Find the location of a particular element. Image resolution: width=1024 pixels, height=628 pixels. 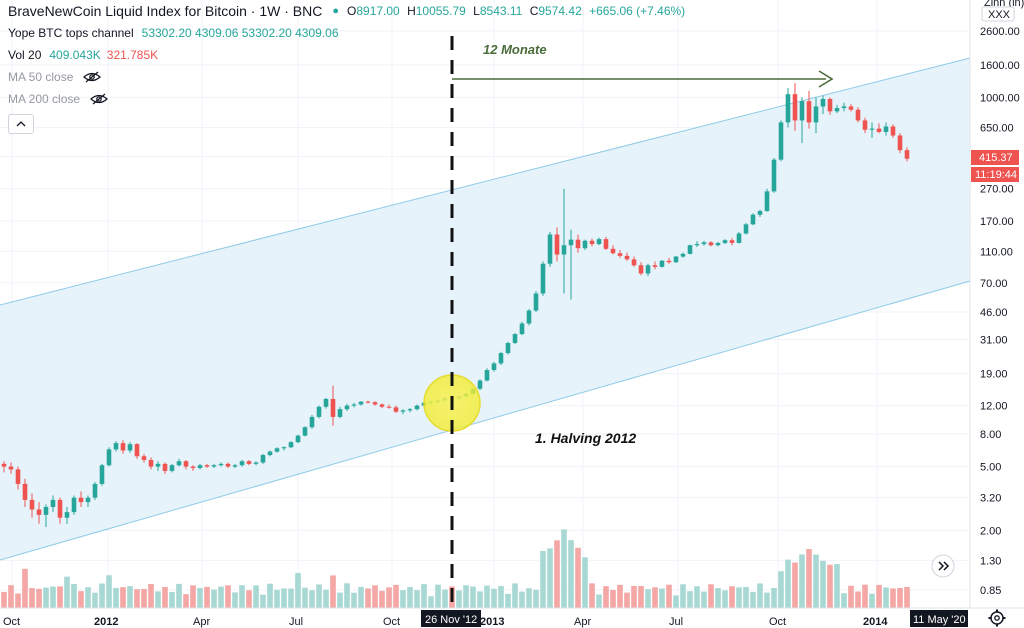

currency-box is located at coordinates (998, 14).